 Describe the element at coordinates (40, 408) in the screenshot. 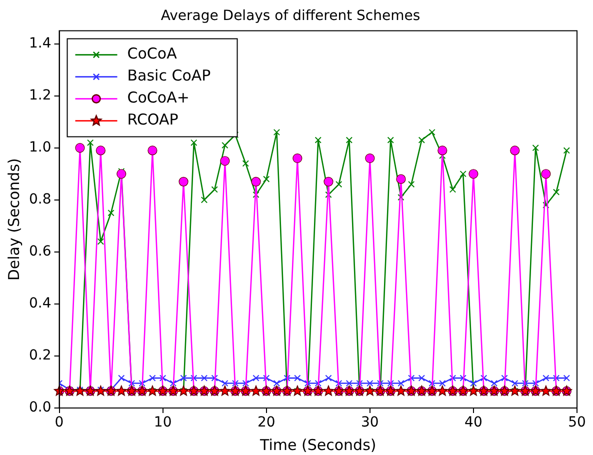

I see `y-tick-label: 0.0` at that location.